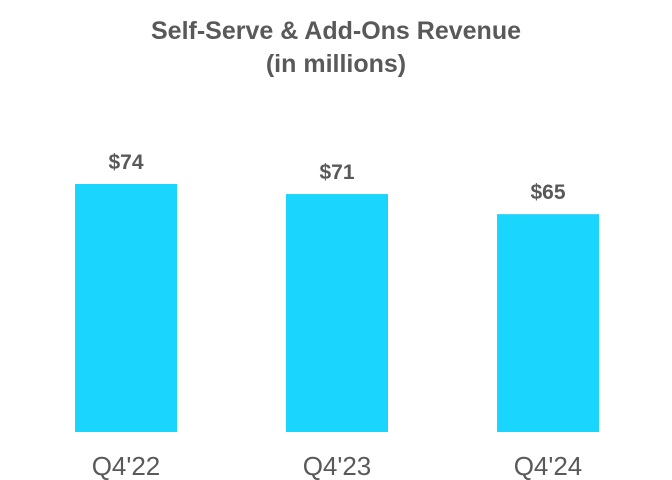  I want to click on x-axis-tick-labels: Q4'22 Q4'23 Q4'24, so click(337, 465).